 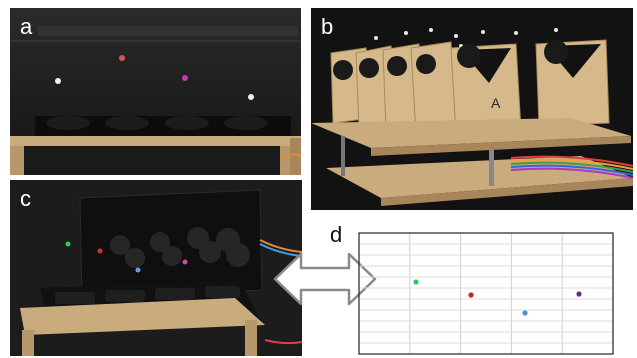 I want to click on plot-grid, so click(x=486, y=293).